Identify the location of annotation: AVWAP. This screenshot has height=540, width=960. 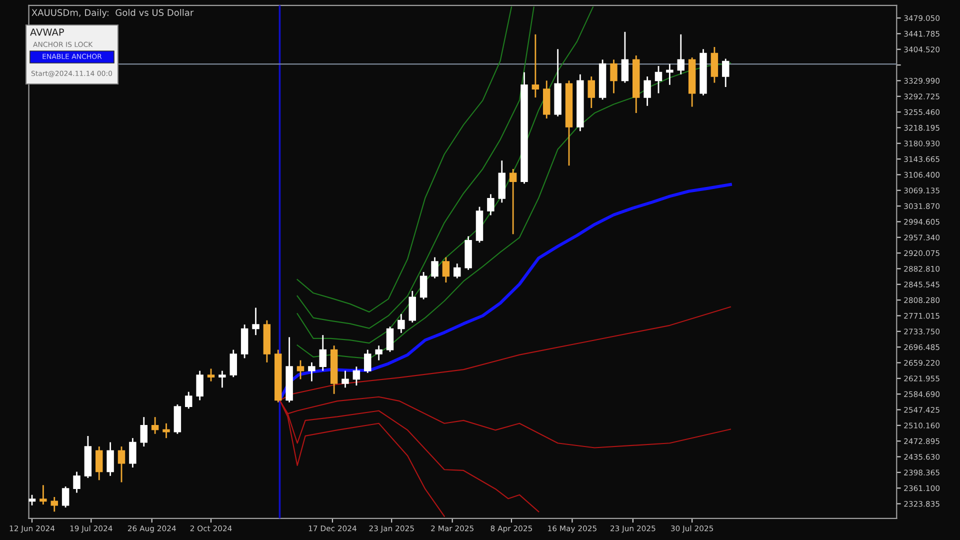
(47, 32).